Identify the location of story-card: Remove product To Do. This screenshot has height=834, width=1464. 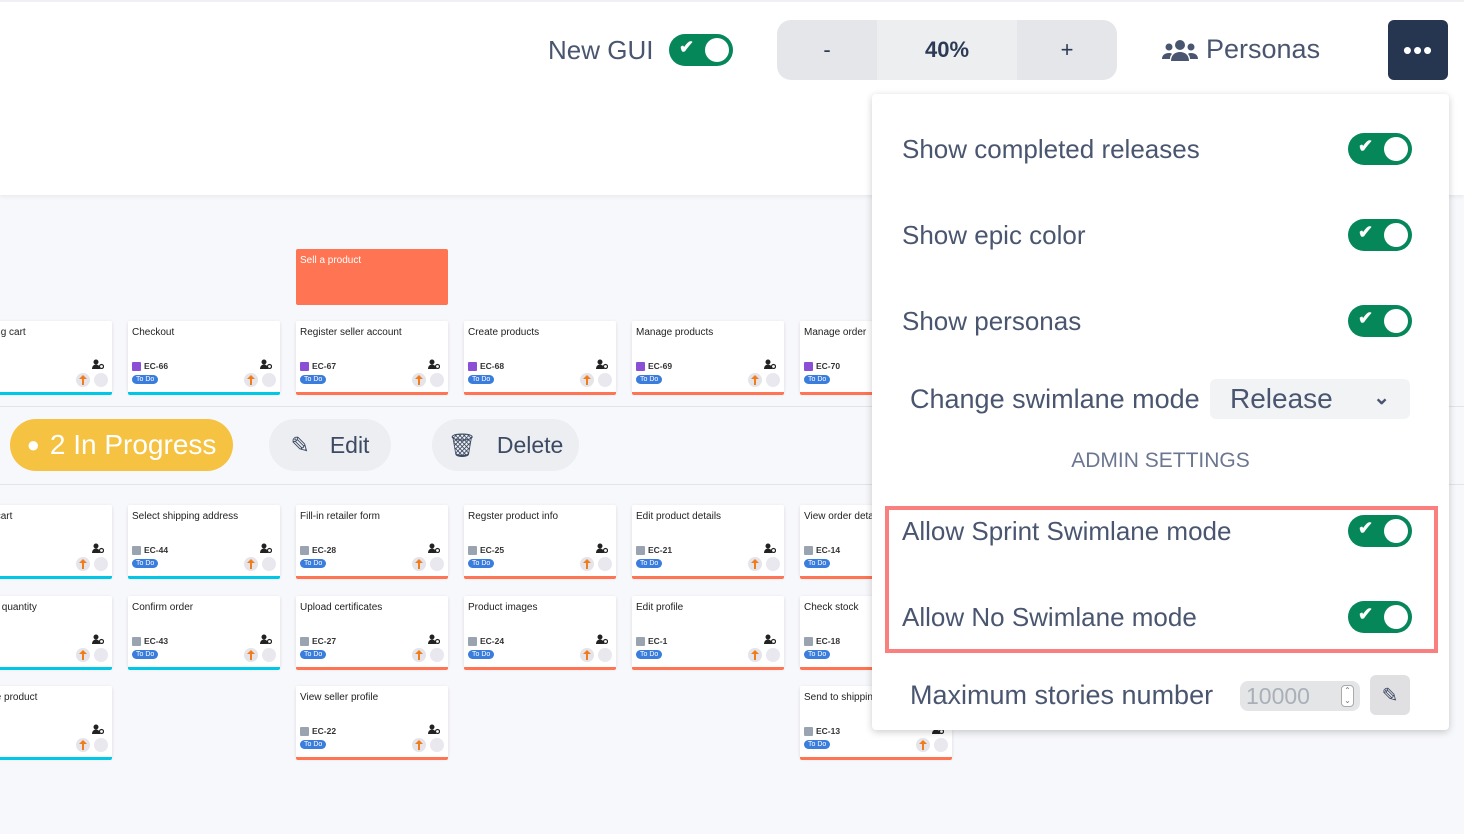
(56, 723).